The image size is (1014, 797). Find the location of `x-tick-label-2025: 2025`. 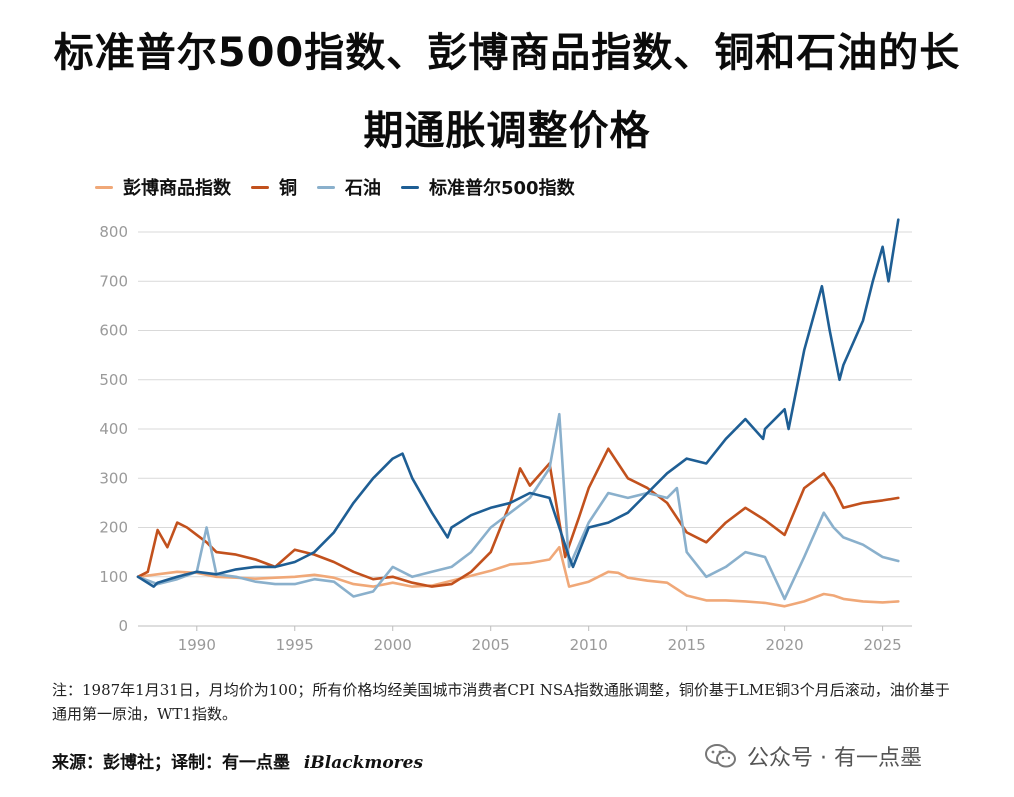

x-tick-label-2025: 2025 is located at coordinates (883, 645).